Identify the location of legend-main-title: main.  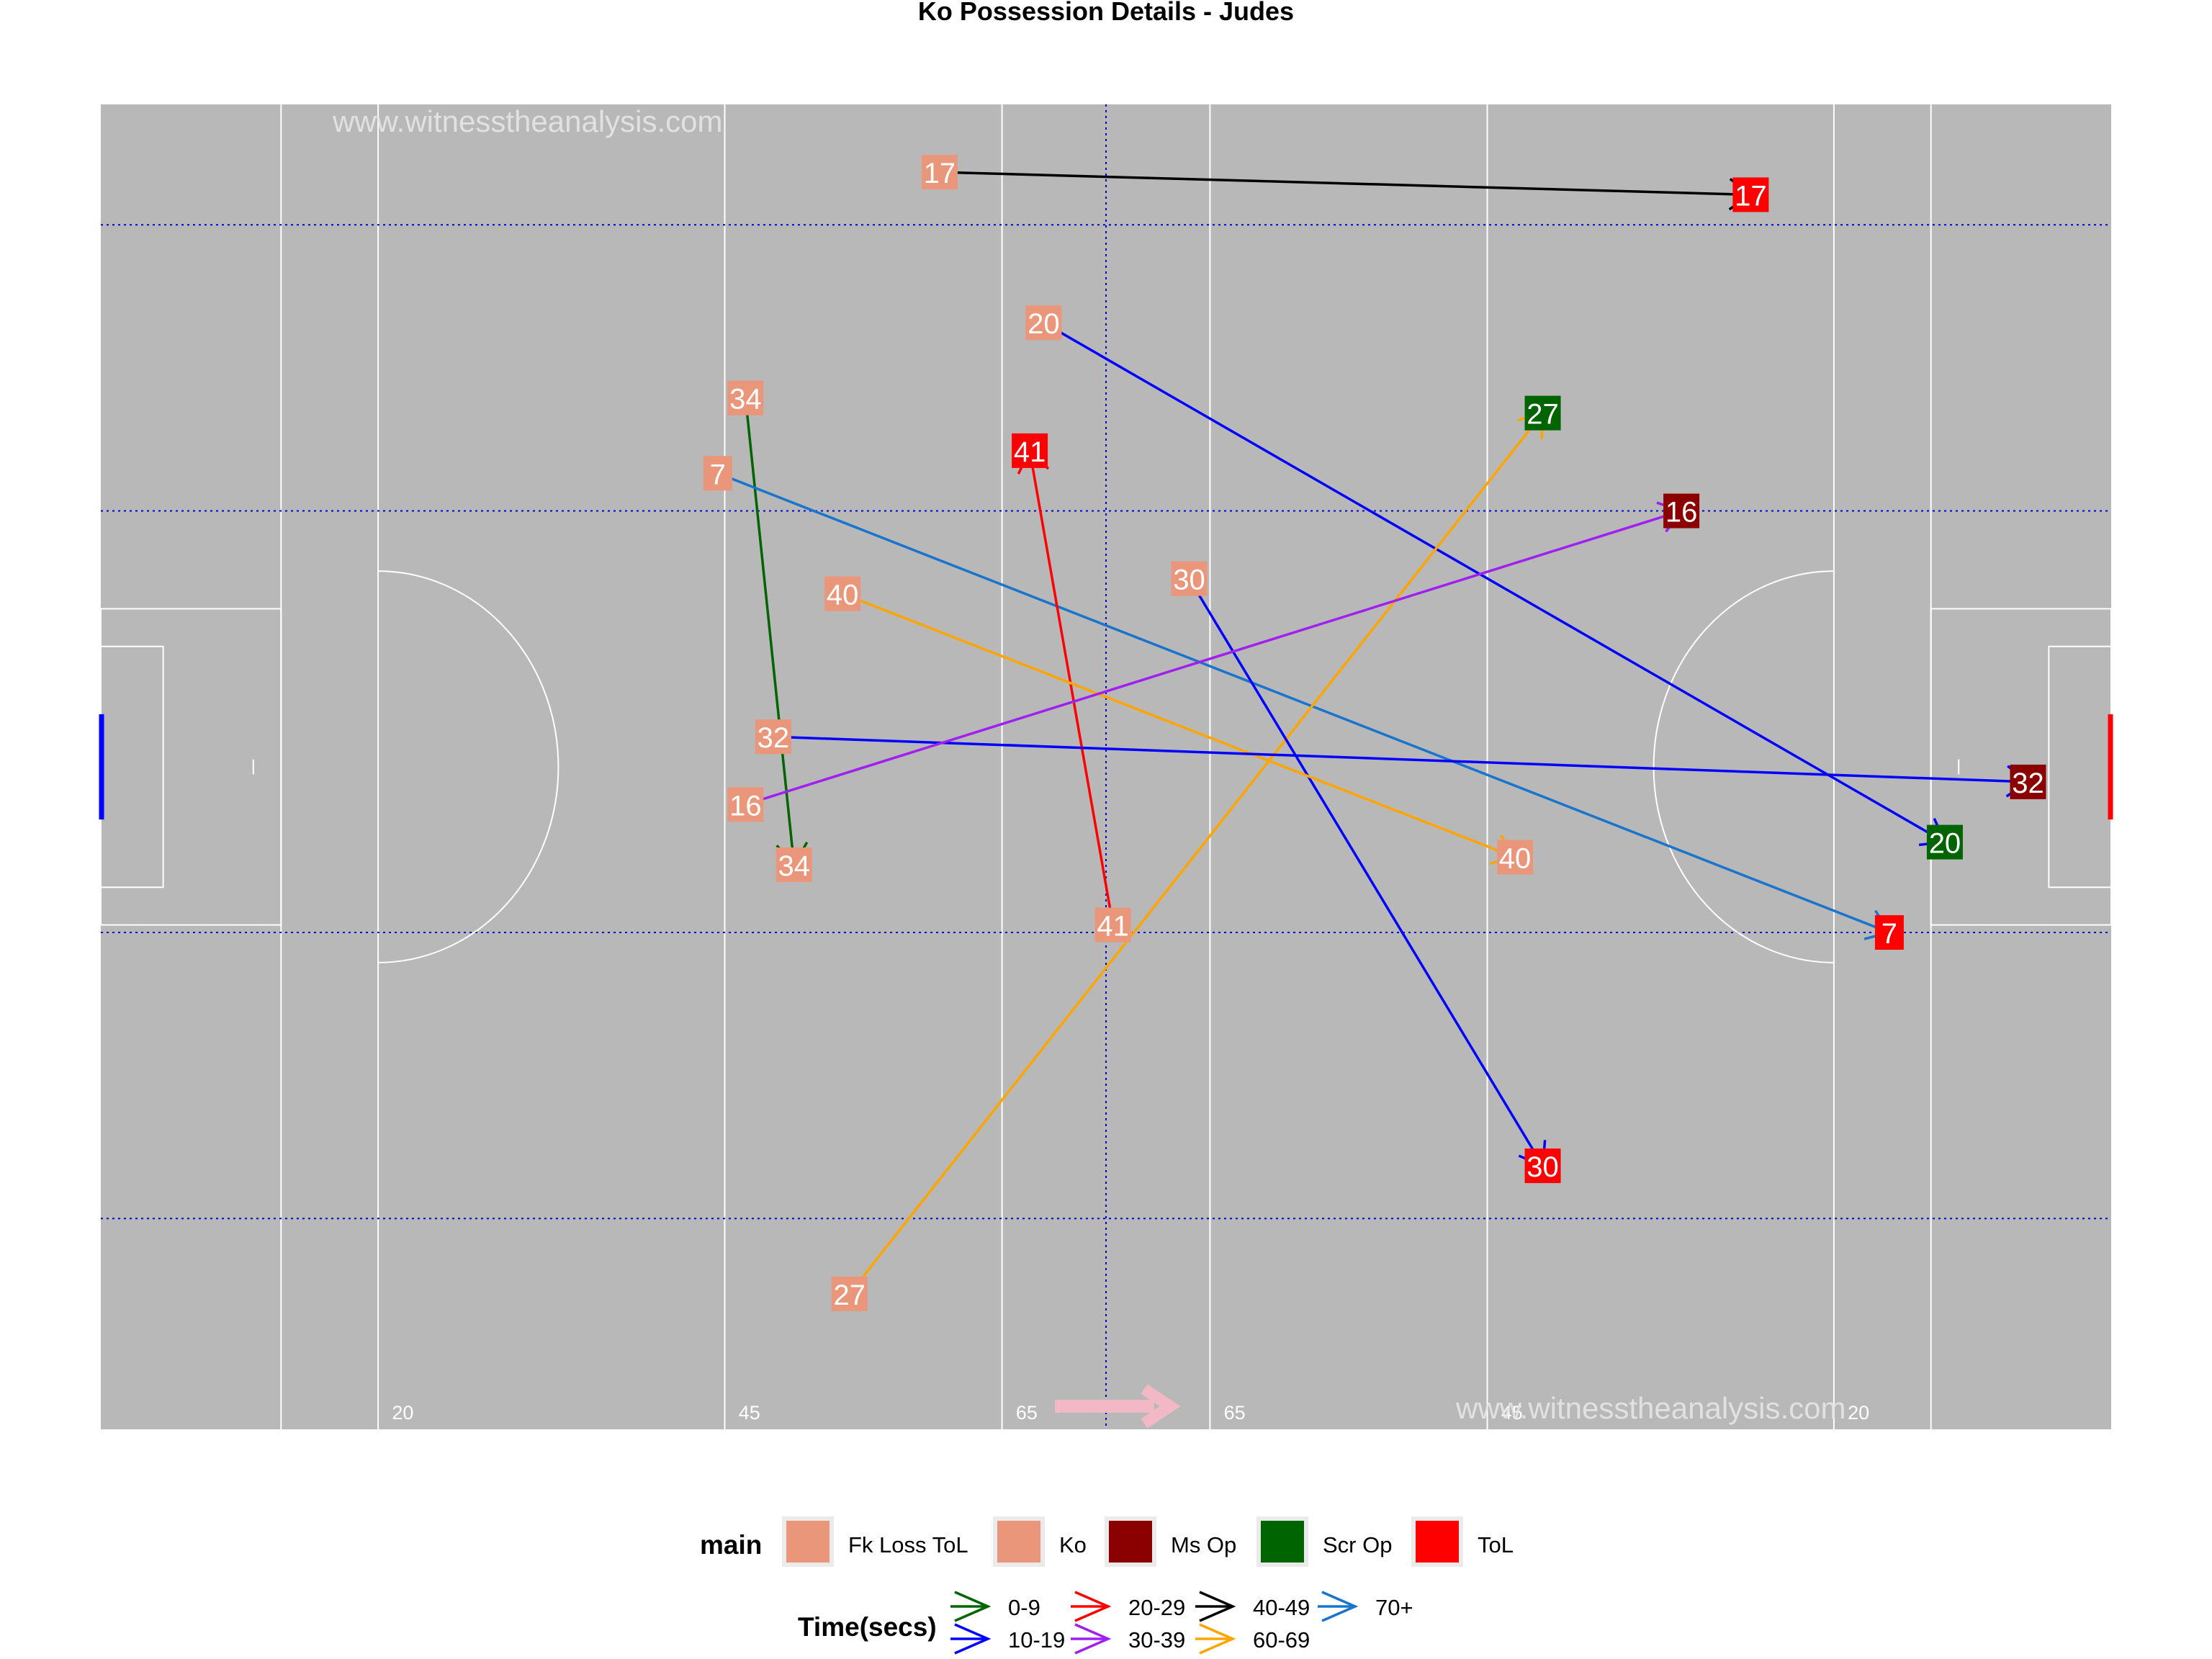
(731, 1545).